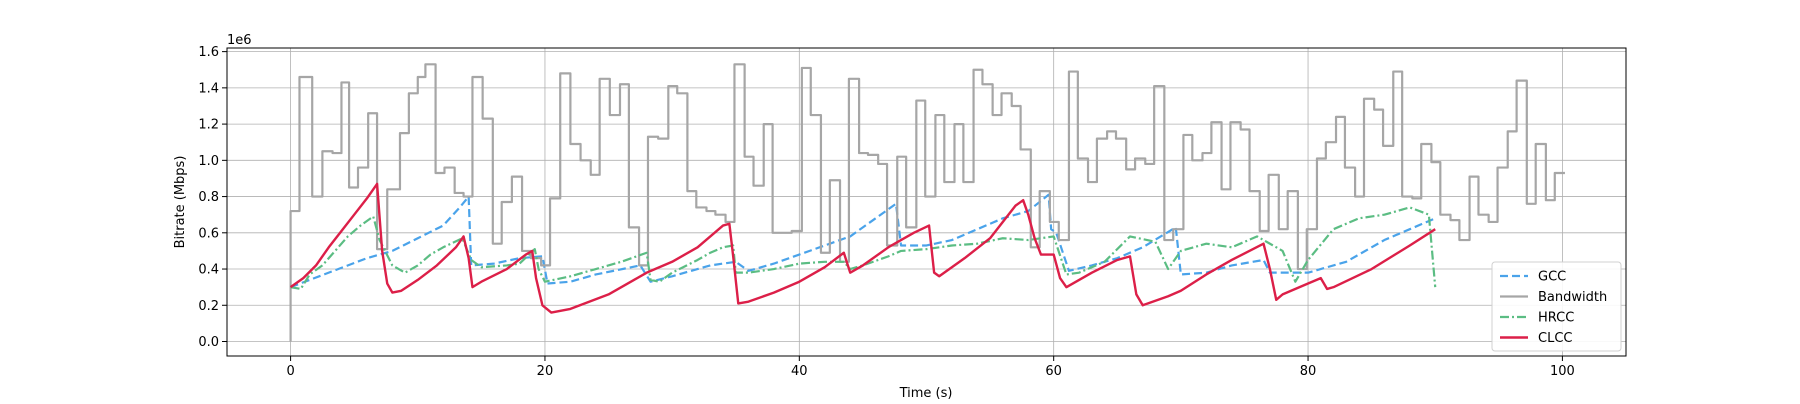  What do you see at coordinates (926, 393) in the screenshot?
I see `x-axis-label: Time (s)` at bounding box center [926, 393].